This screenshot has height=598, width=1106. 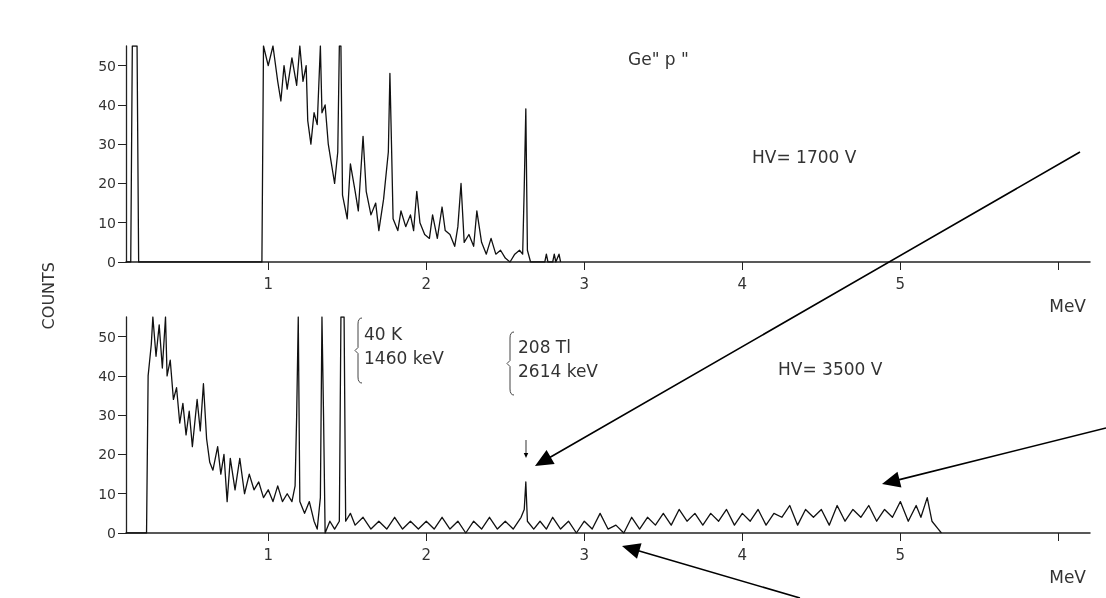 I want to click on annotation: 40 K 1460 keV, so click(x=404, y=346).